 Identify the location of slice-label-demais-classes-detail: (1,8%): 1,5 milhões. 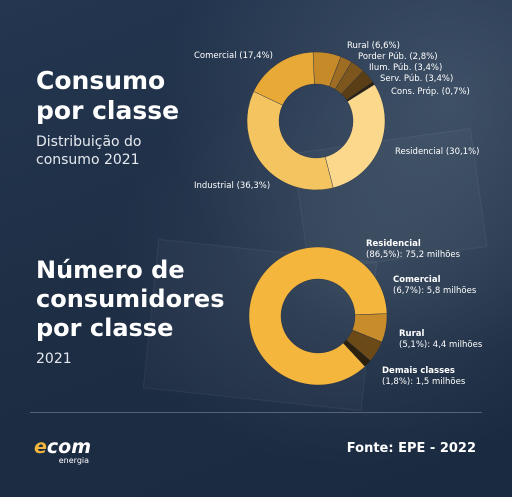
(424, 382).